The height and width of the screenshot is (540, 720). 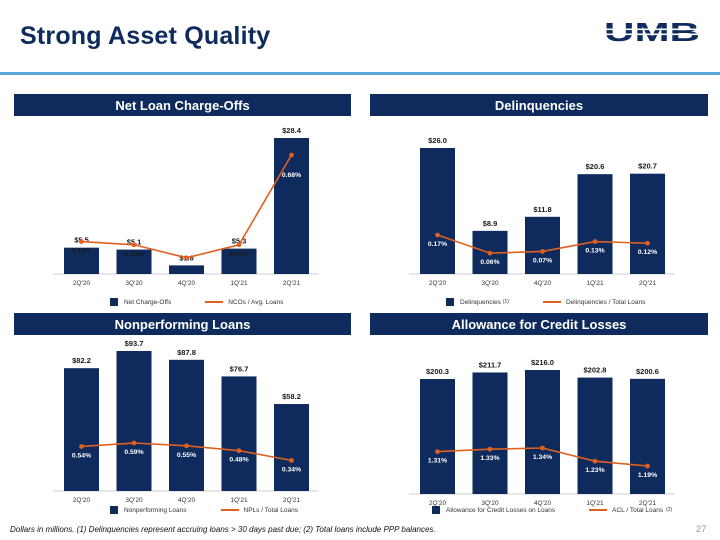 I want to click on category-tick-label: 2Q'20, so click(x=438, y=503).